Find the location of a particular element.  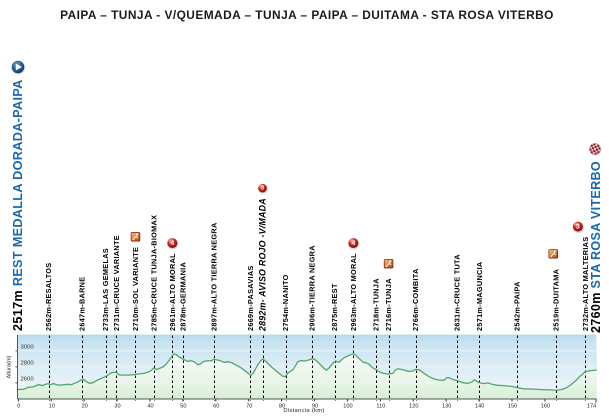

x-tick-label: 60 is located at coordinates (216, 407).